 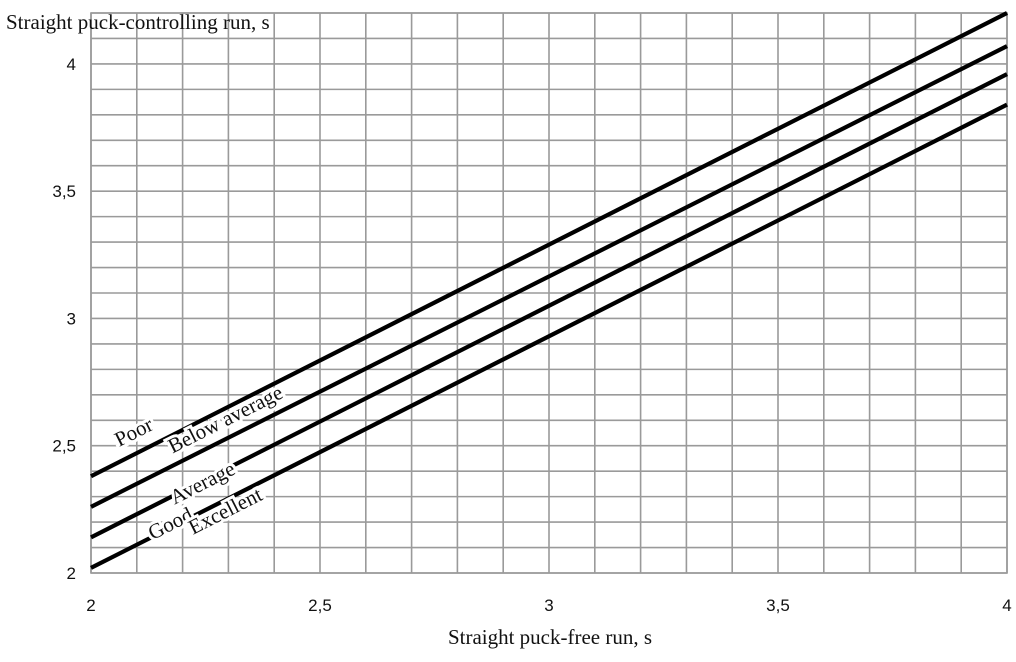 I want to click on x-tick-label: 3, so click(x=548, y=605).